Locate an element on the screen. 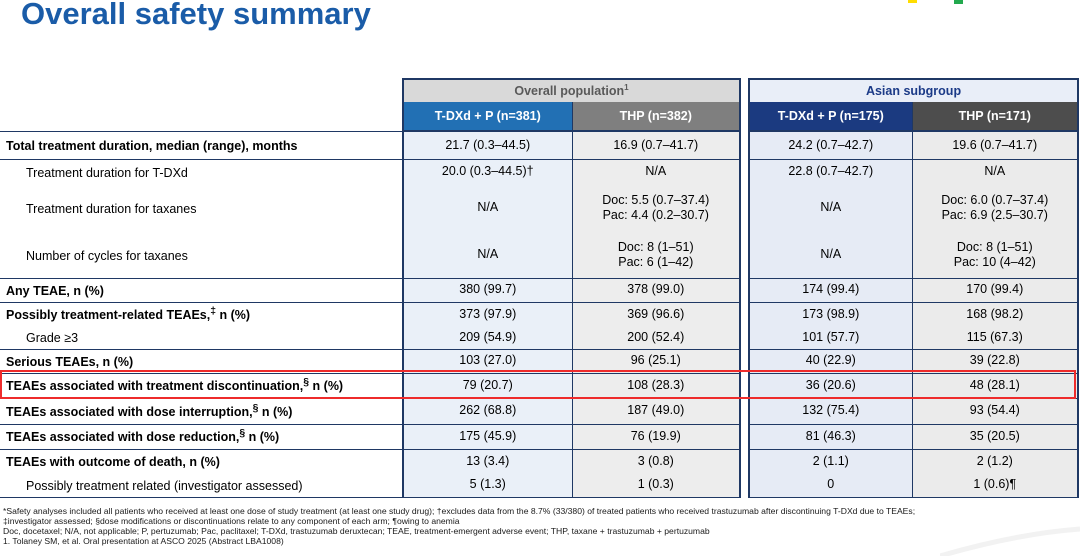  row-label: Serious TEAEs, n (%) is located at coordinates (201, 361).